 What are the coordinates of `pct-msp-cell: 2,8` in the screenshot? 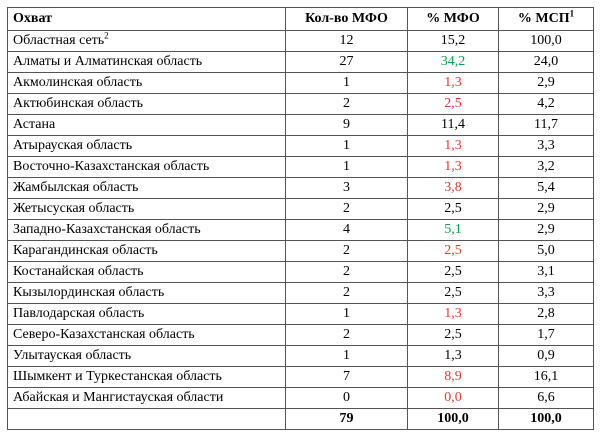 It's located at (546, 314).